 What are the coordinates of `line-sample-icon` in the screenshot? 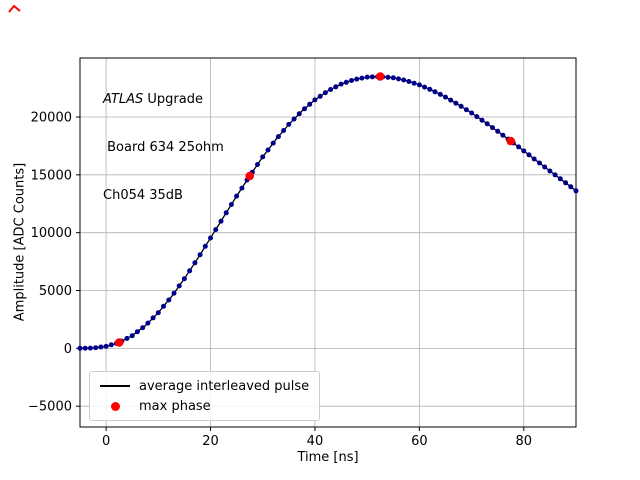 It's located at (115, 386).